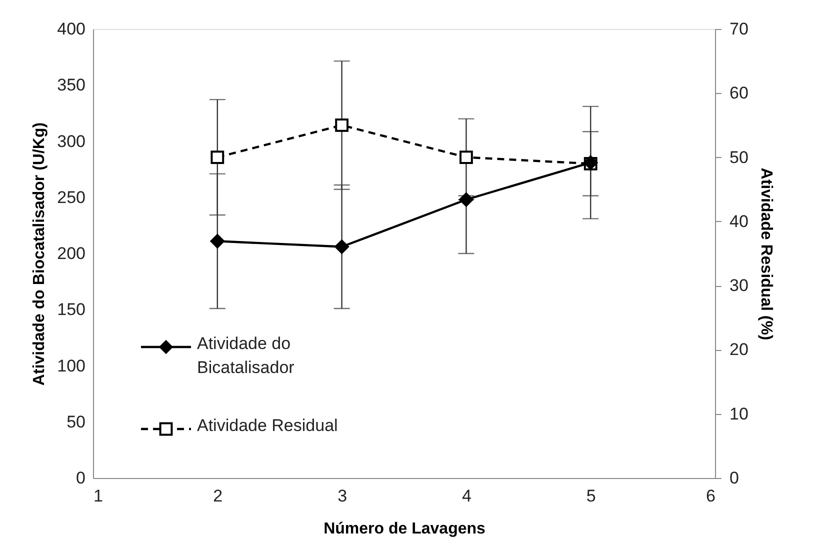 The height and width of the screenshot is (560, 839). What do you see at coordinates (739, 414) in the screenshot?
I see `y2-tick-label: 10` at bounding box center [739, 414].